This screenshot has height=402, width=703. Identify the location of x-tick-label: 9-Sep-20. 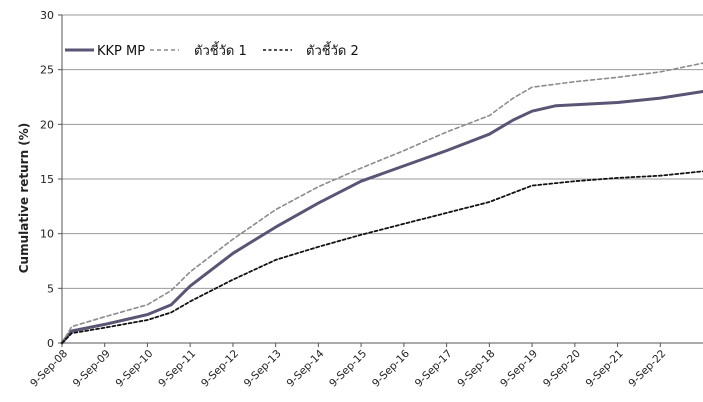
(562, 369).